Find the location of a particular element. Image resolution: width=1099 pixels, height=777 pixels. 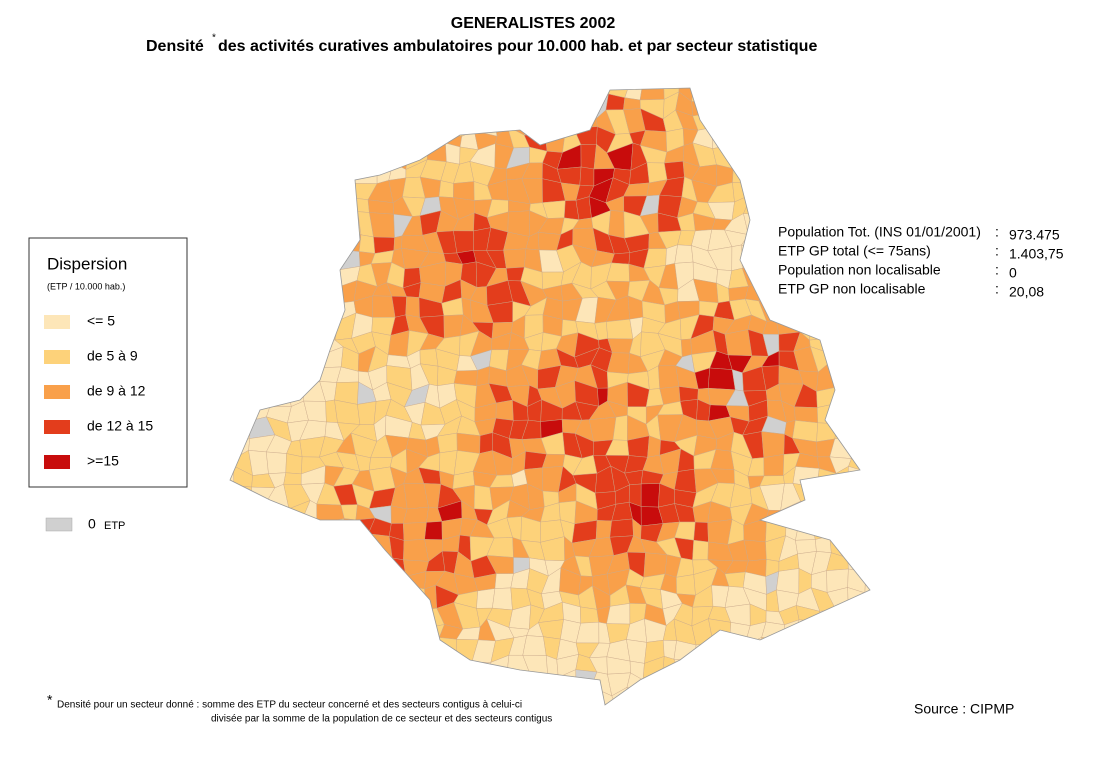

legend-label: <= 5 is located at coordinates (101, 321).